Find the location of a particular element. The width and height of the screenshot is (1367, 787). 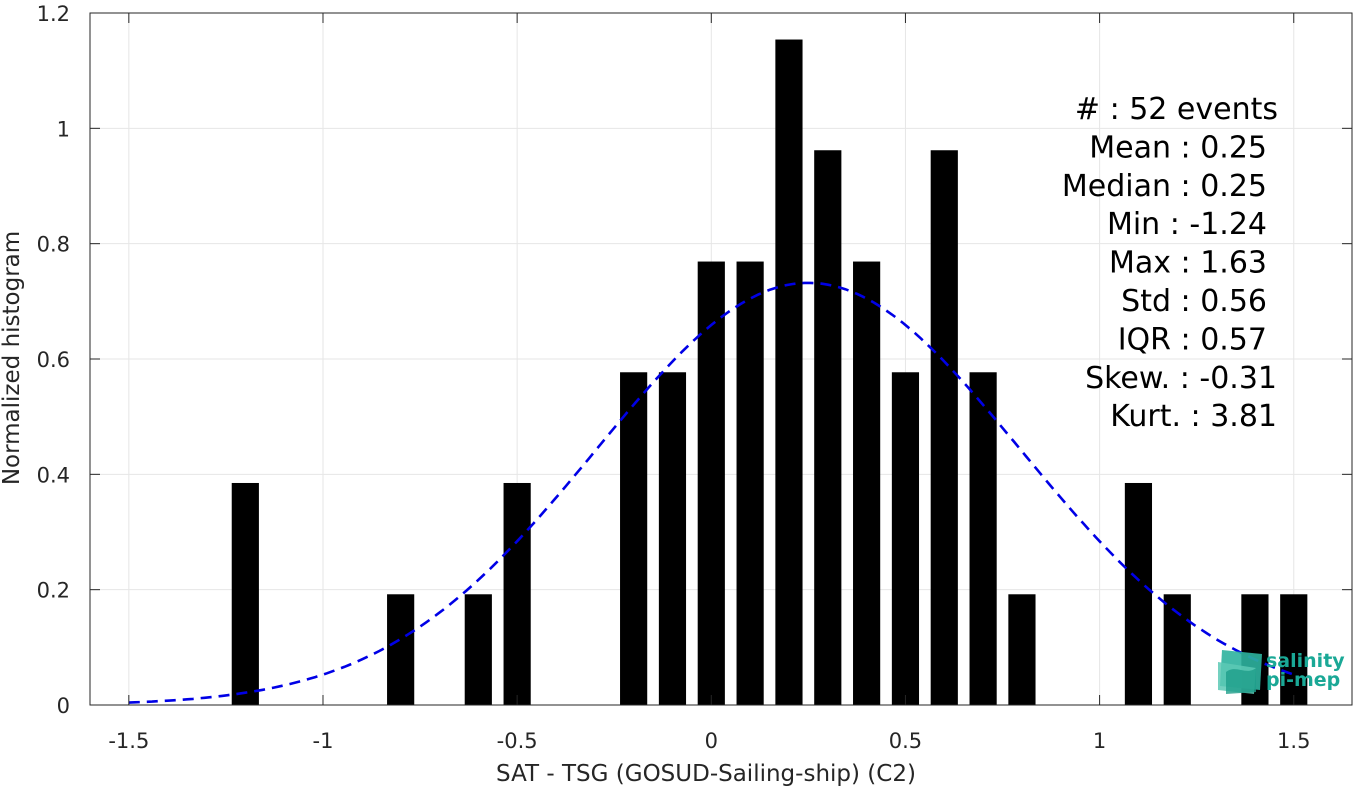

stat-line: # : 52 events is located at coordinates (1176, 109).